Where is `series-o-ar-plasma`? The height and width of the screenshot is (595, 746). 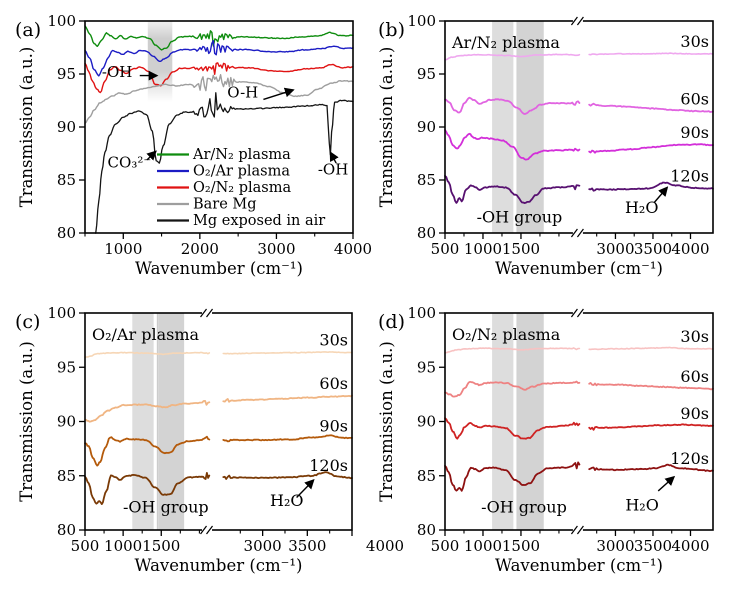 series-o-ar-plasma is located at coordinates (219, 58).